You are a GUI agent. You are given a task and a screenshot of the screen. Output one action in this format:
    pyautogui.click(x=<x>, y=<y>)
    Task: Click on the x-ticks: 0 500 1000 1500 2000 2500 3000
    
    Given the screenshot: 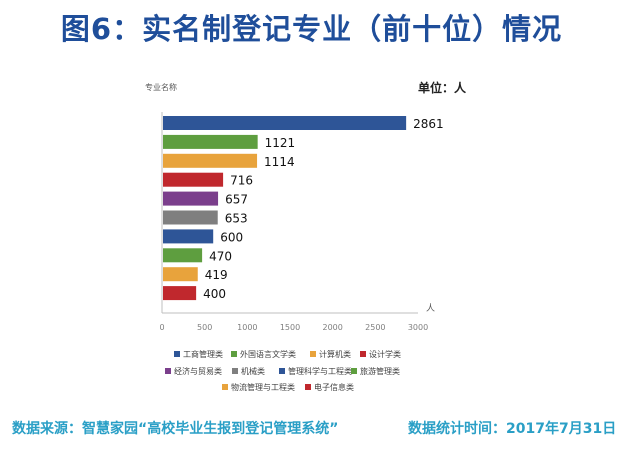 What is the action you would take?
    pyautogui.click(x=293, y=327)
    